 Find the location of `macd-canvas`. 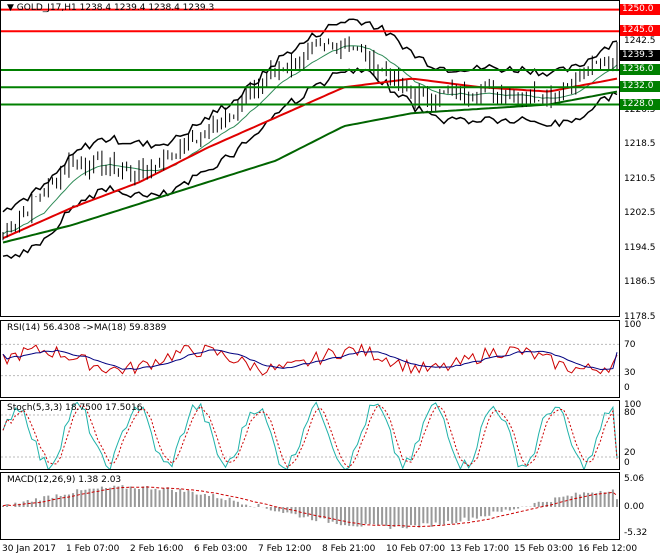

macd-canvas is located at coordinates (310, 507).